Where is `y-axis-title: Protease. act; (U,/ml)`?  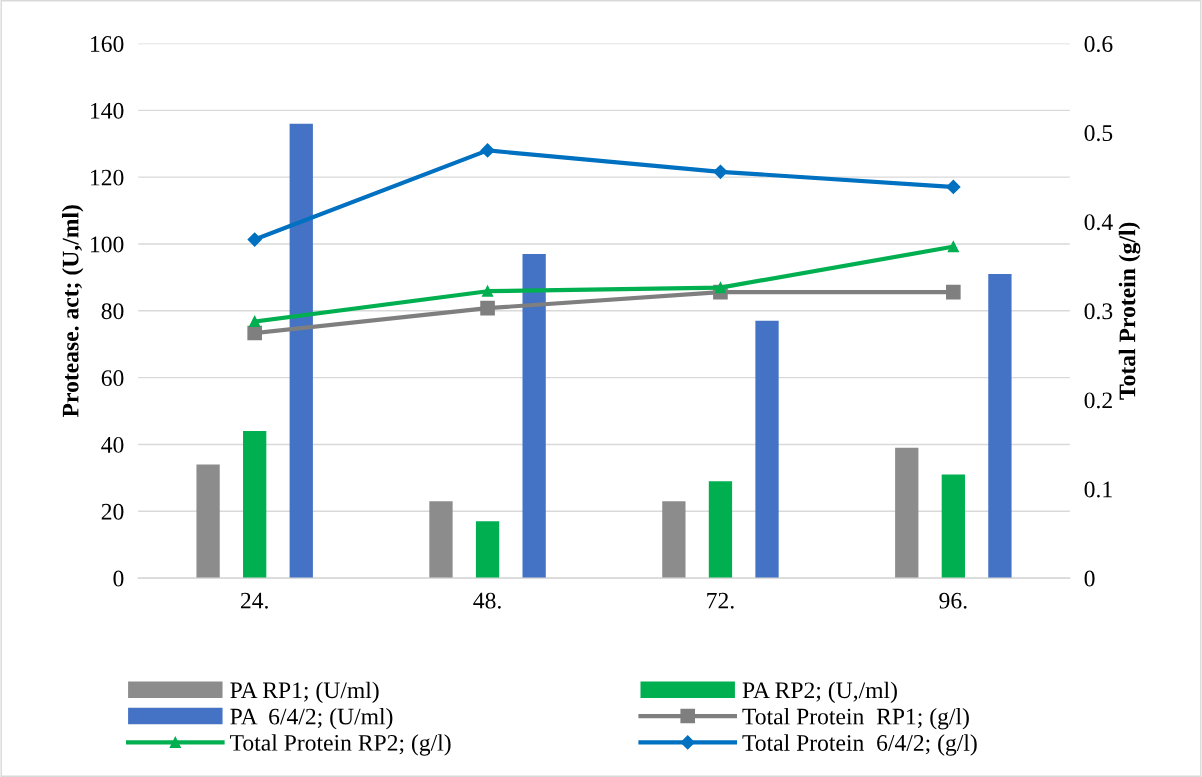 y-axis-title: Protease. act; (U,/ml) is located at coordinates (72, 311).